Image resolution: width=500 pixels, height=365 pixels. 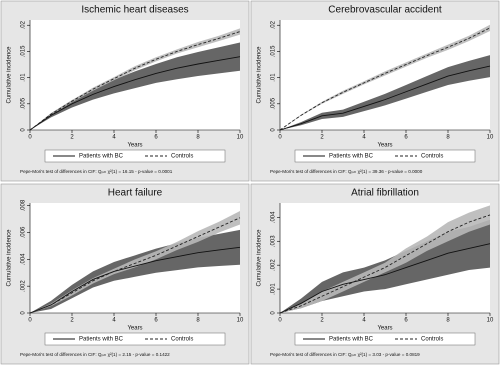 I want to click on panel-title: Heart failure, so click(x=135, y=193).